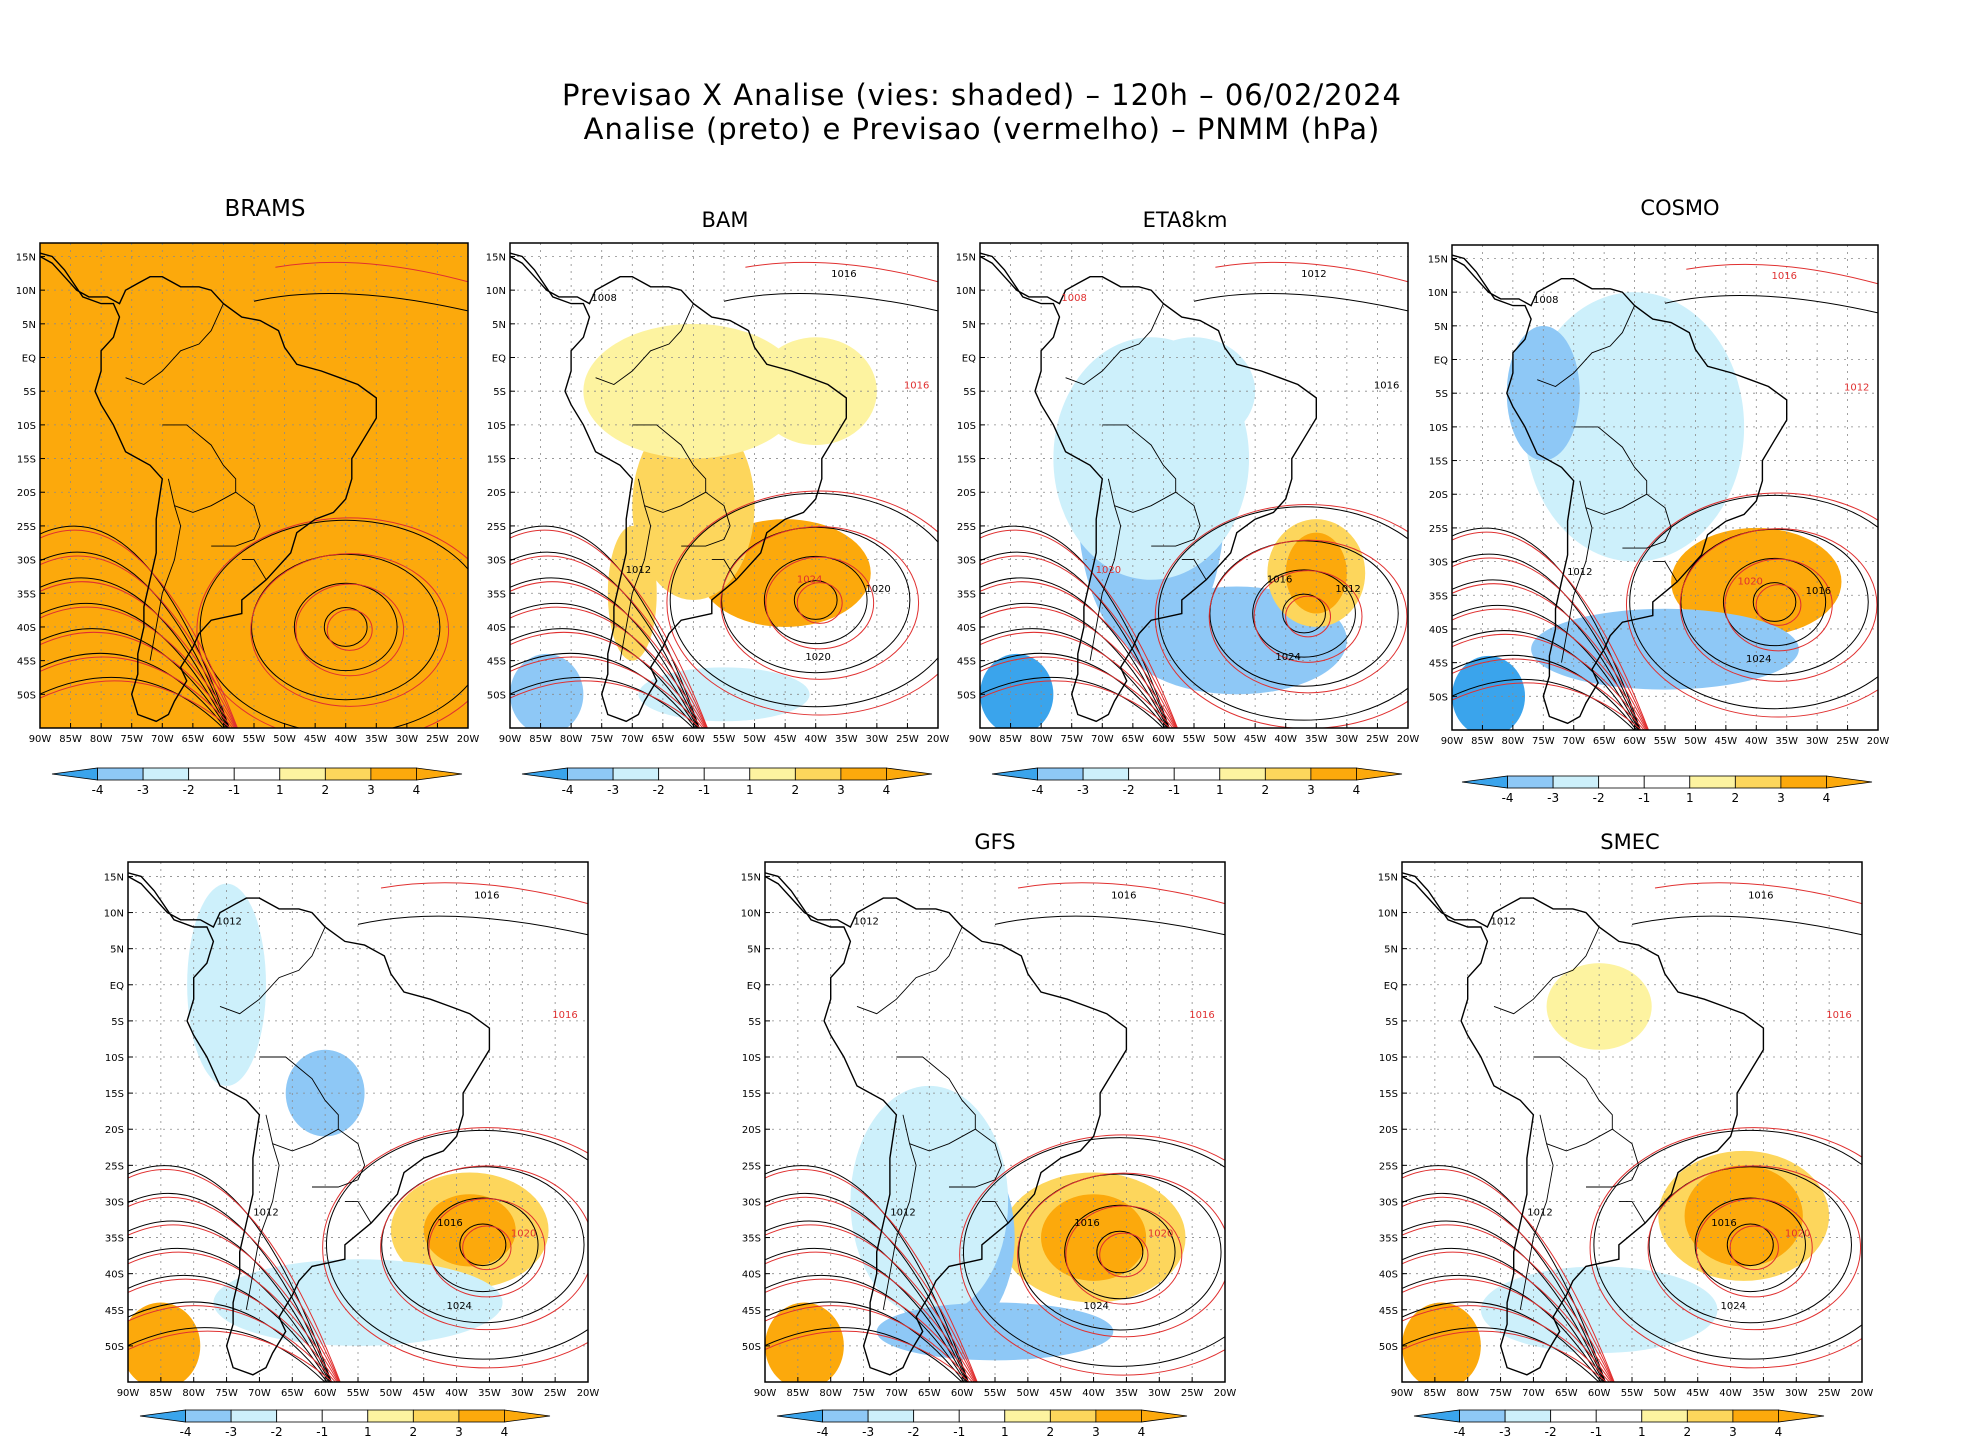 The width and height of the screenshot is (1964, 1436). What do you see at coordinates (946, 1124) in the screenshot?
I see `coastline` at bounding box center [946, 1124].